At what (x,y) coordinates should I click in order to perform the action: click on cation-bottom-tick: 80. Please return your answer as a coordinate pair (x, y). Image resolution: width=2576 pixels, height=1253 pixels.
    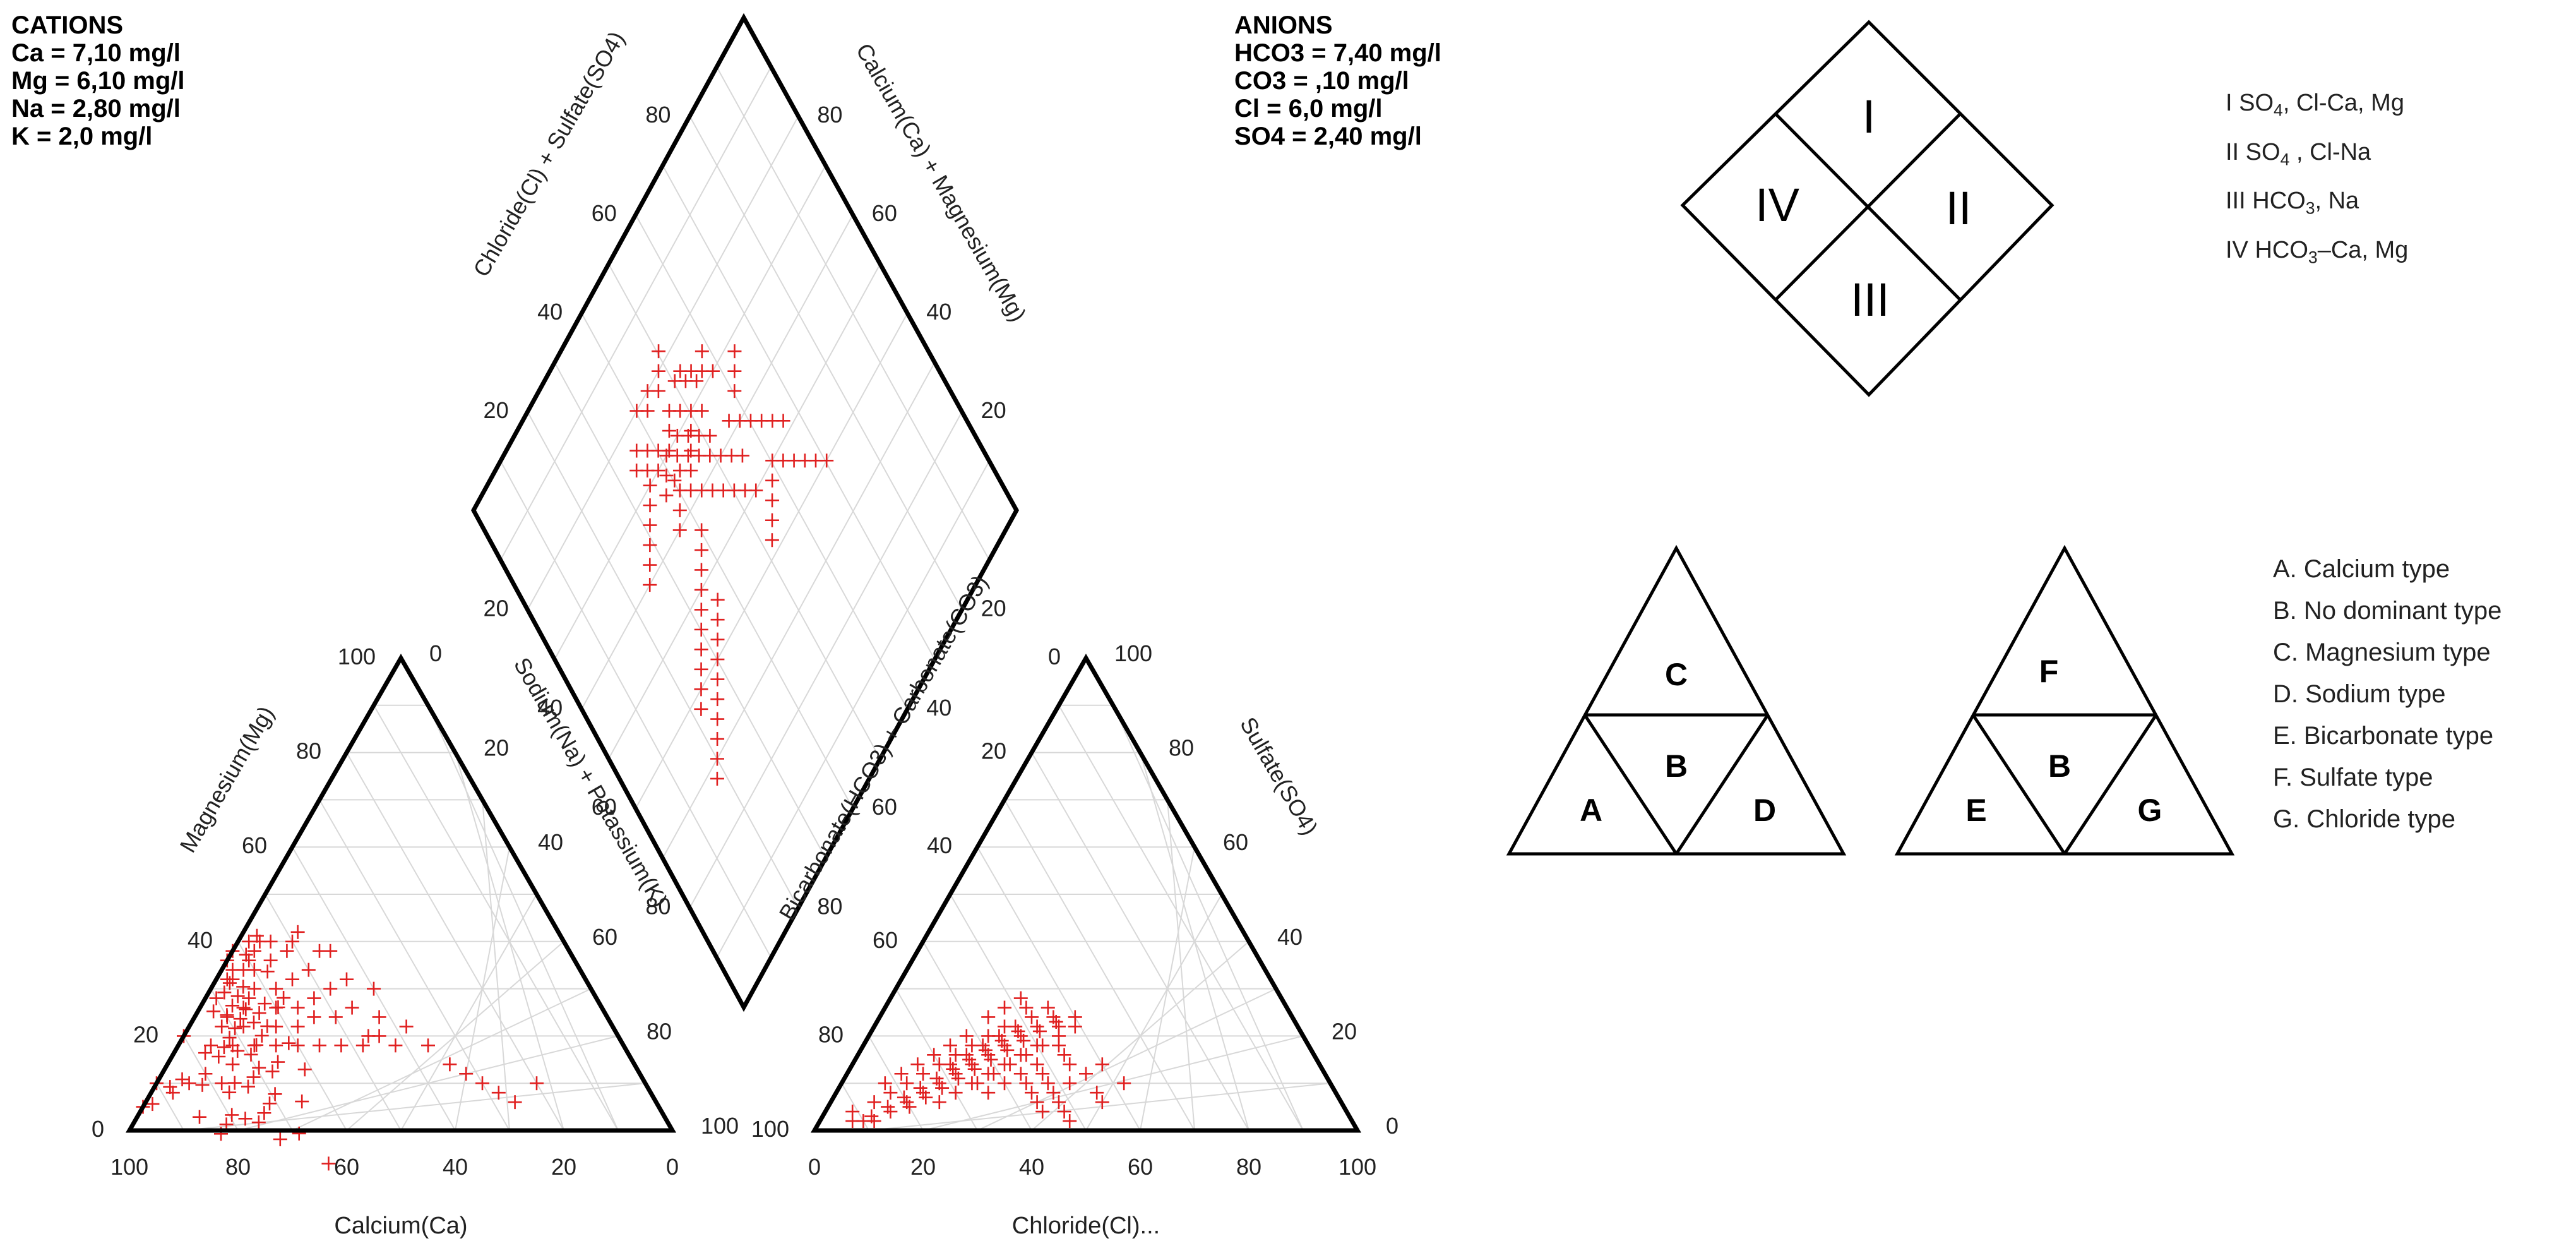
    Looking at the image, I should click on (238, 1167).